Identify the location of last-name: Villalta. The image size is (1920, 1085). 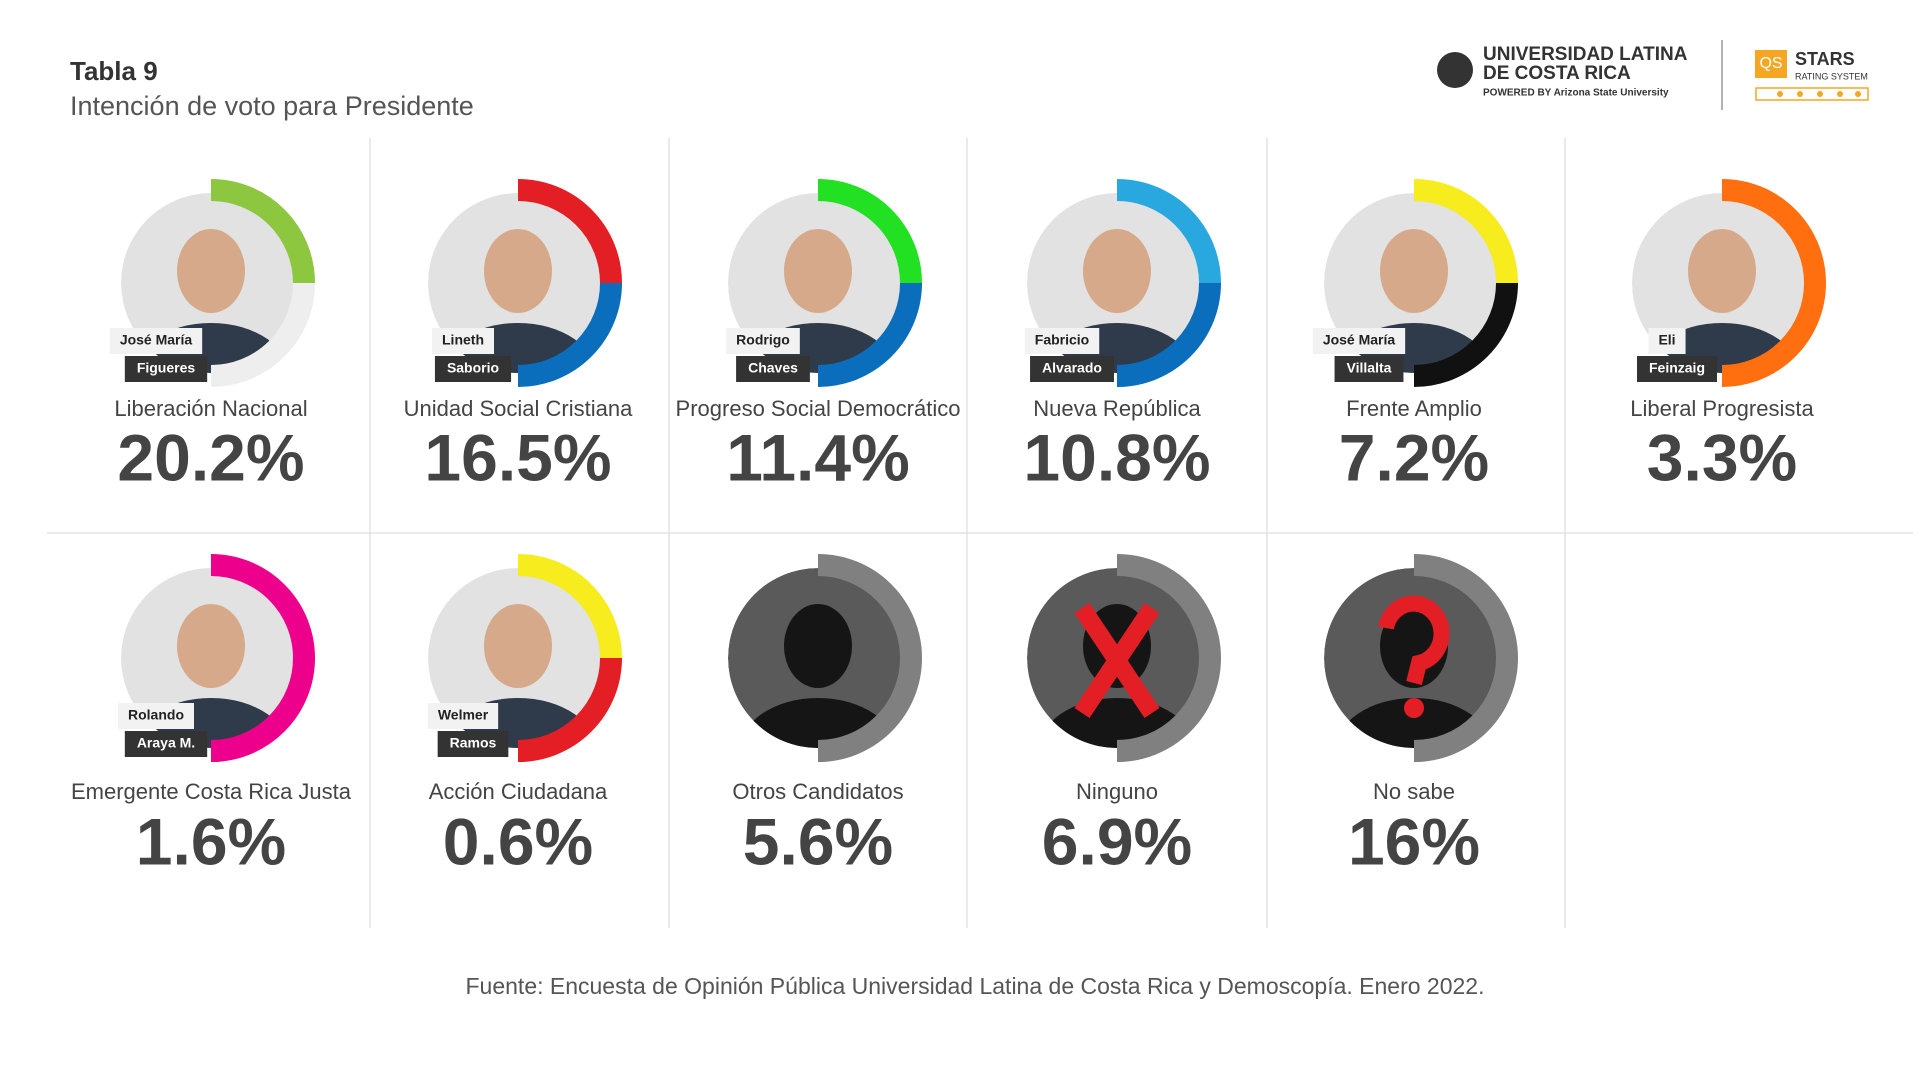
(1369, 368).